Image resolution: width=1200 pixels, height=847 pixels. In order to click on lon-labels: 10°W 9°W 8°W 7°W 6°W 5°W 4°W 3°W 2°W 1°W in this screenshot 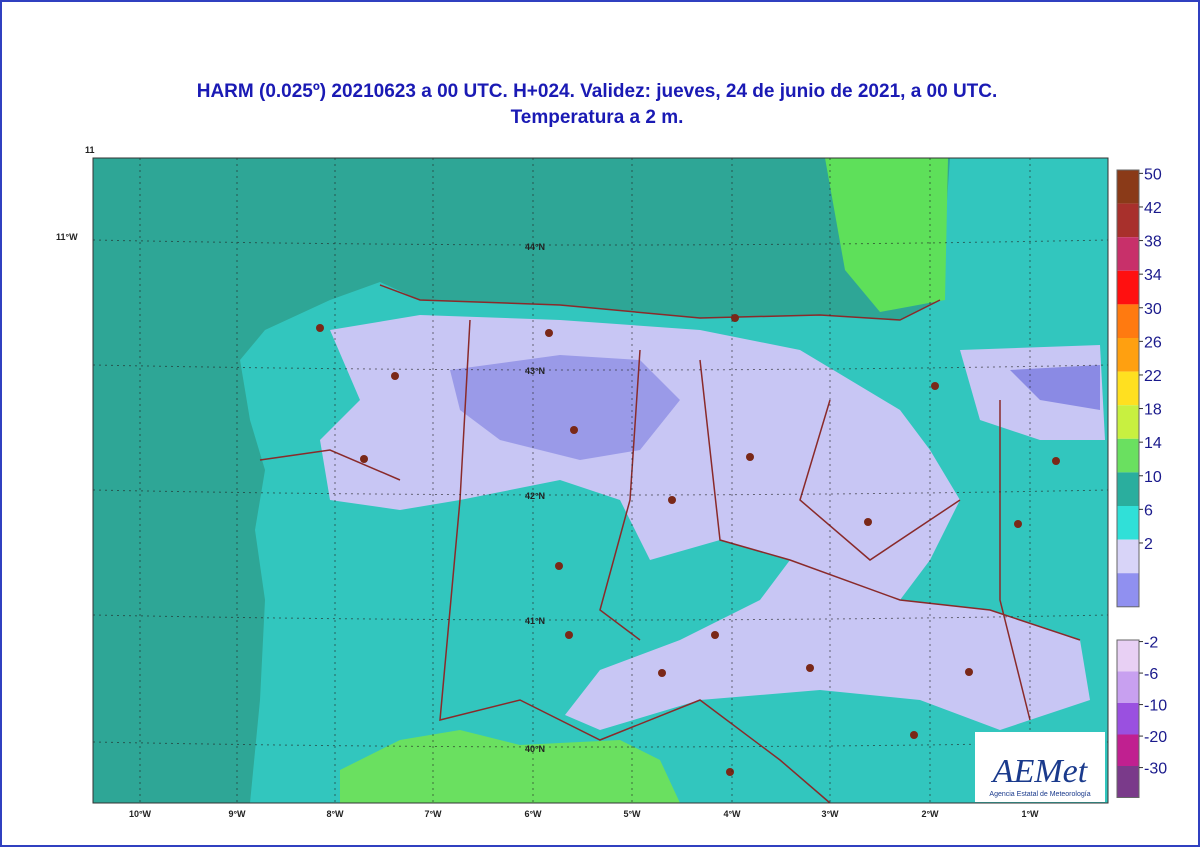, I will do `click(584, 814)`.